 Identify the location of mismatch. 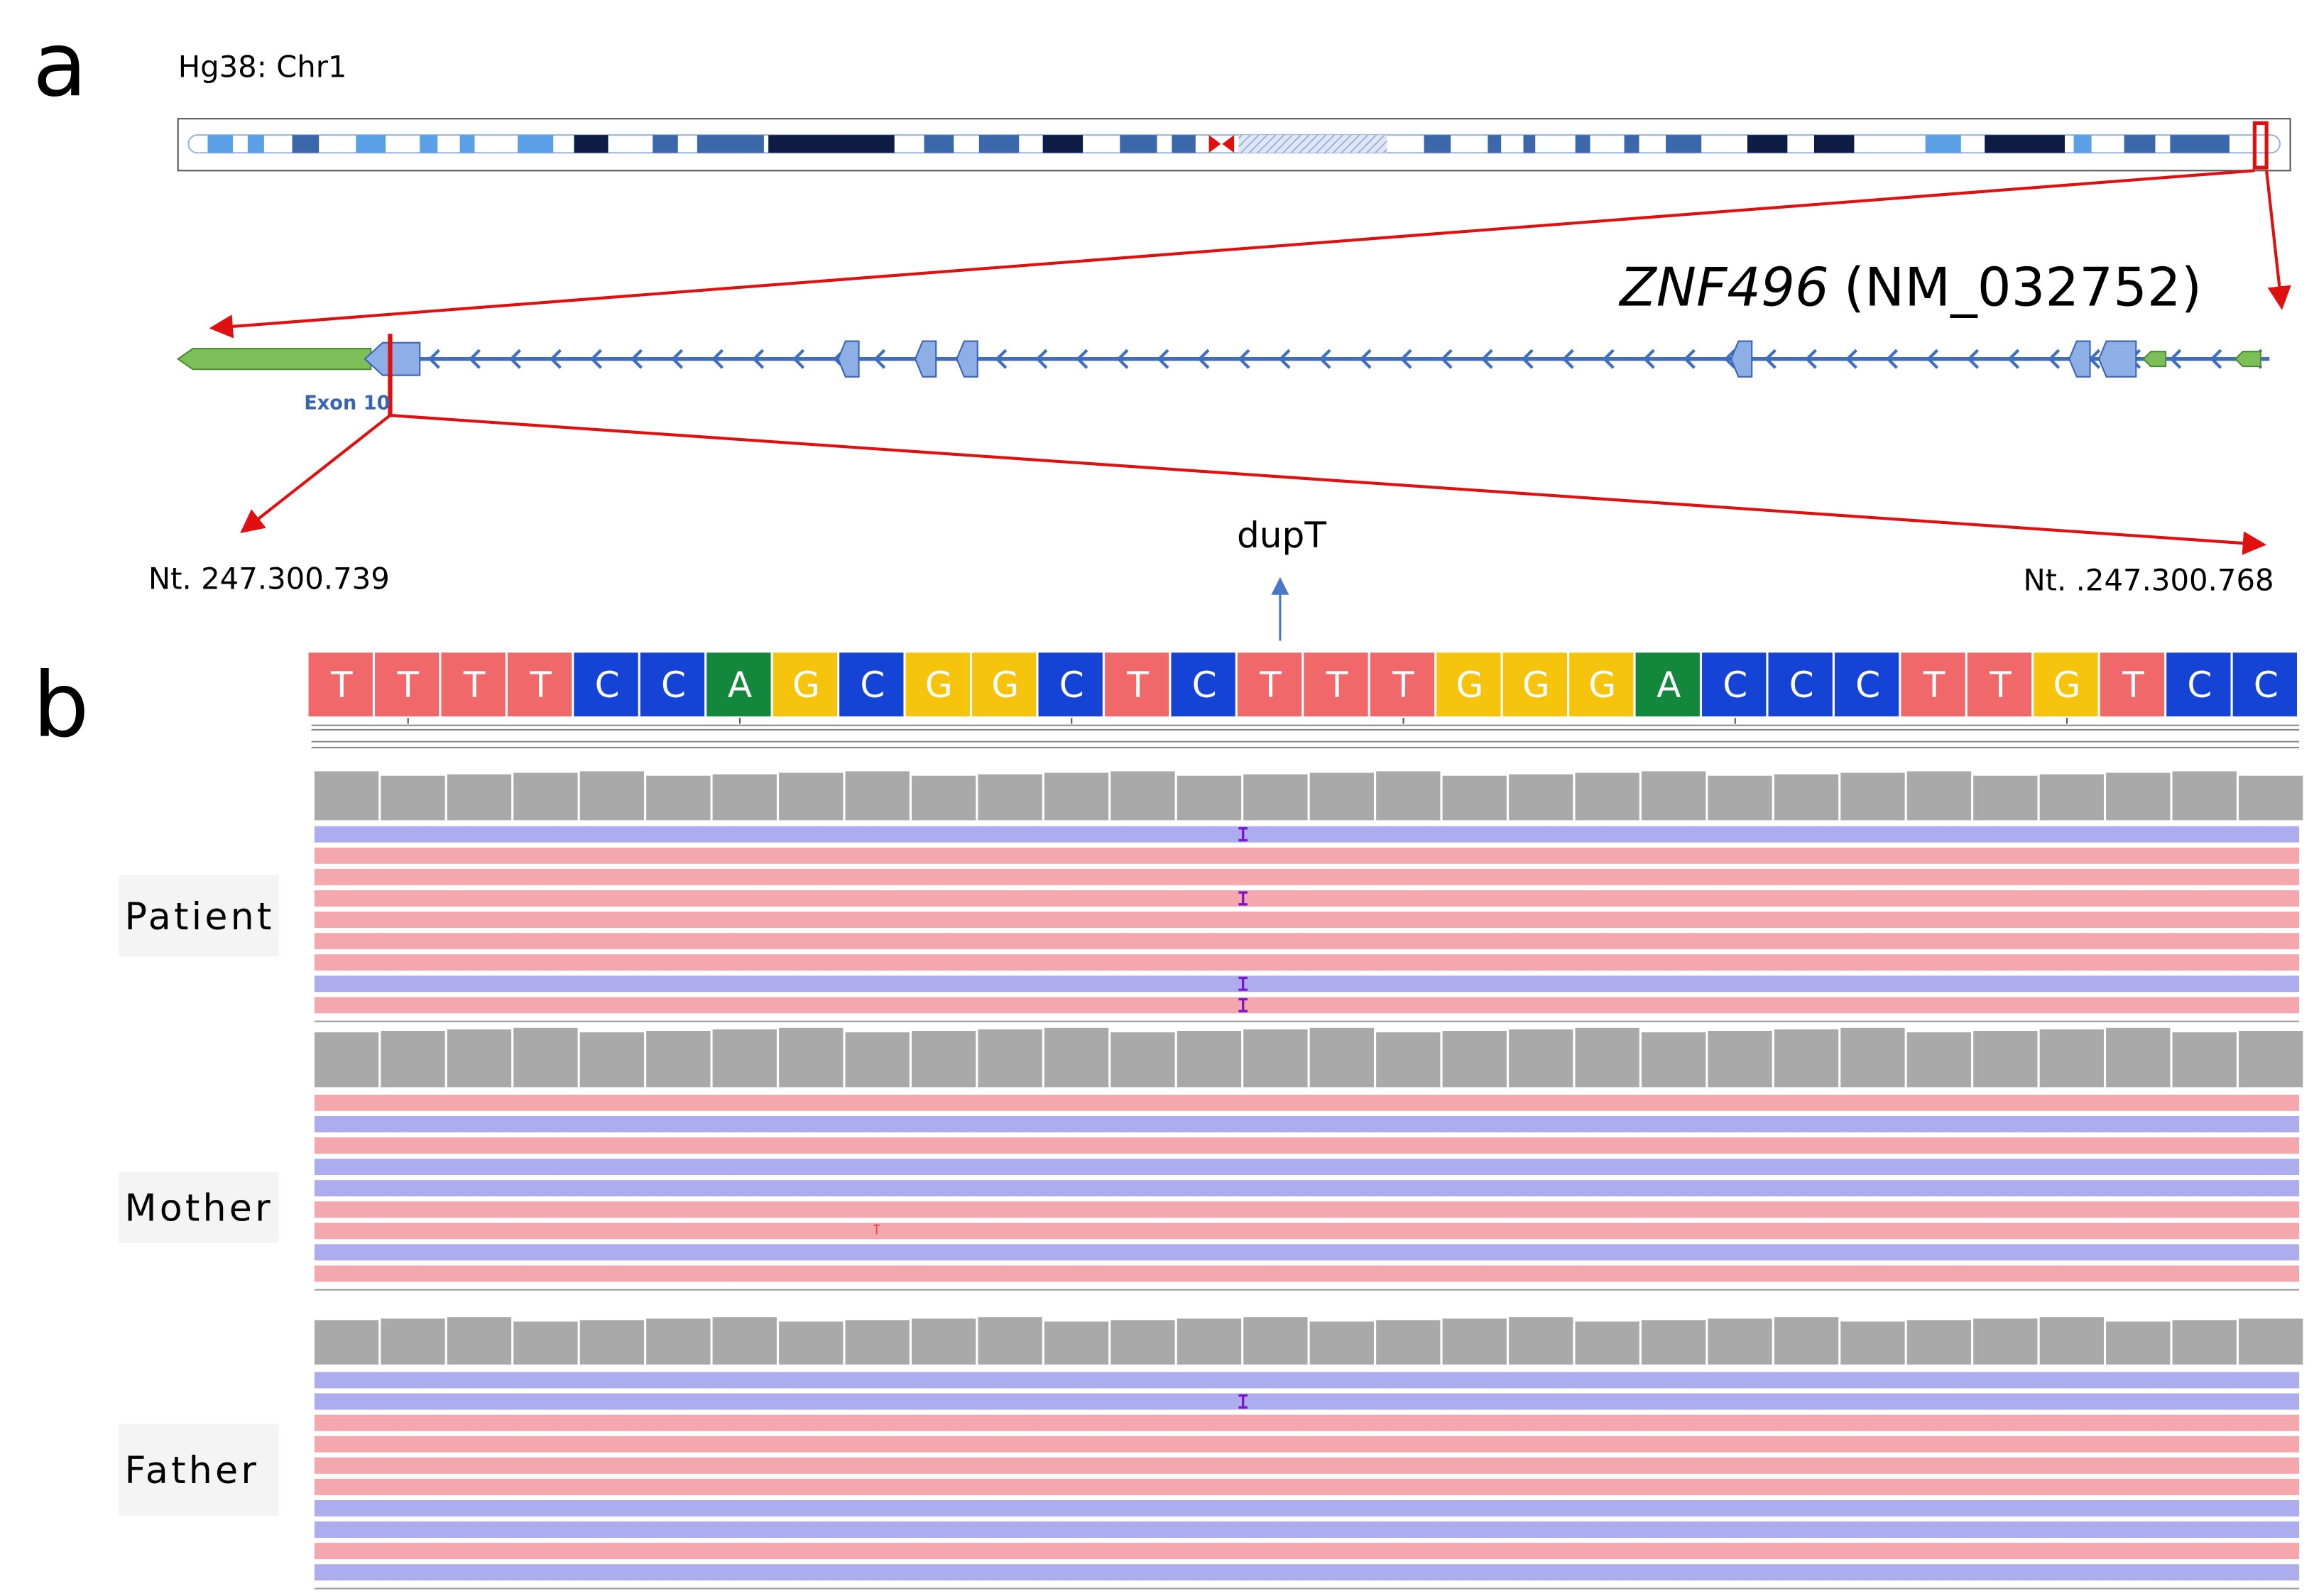
(876, 1229).